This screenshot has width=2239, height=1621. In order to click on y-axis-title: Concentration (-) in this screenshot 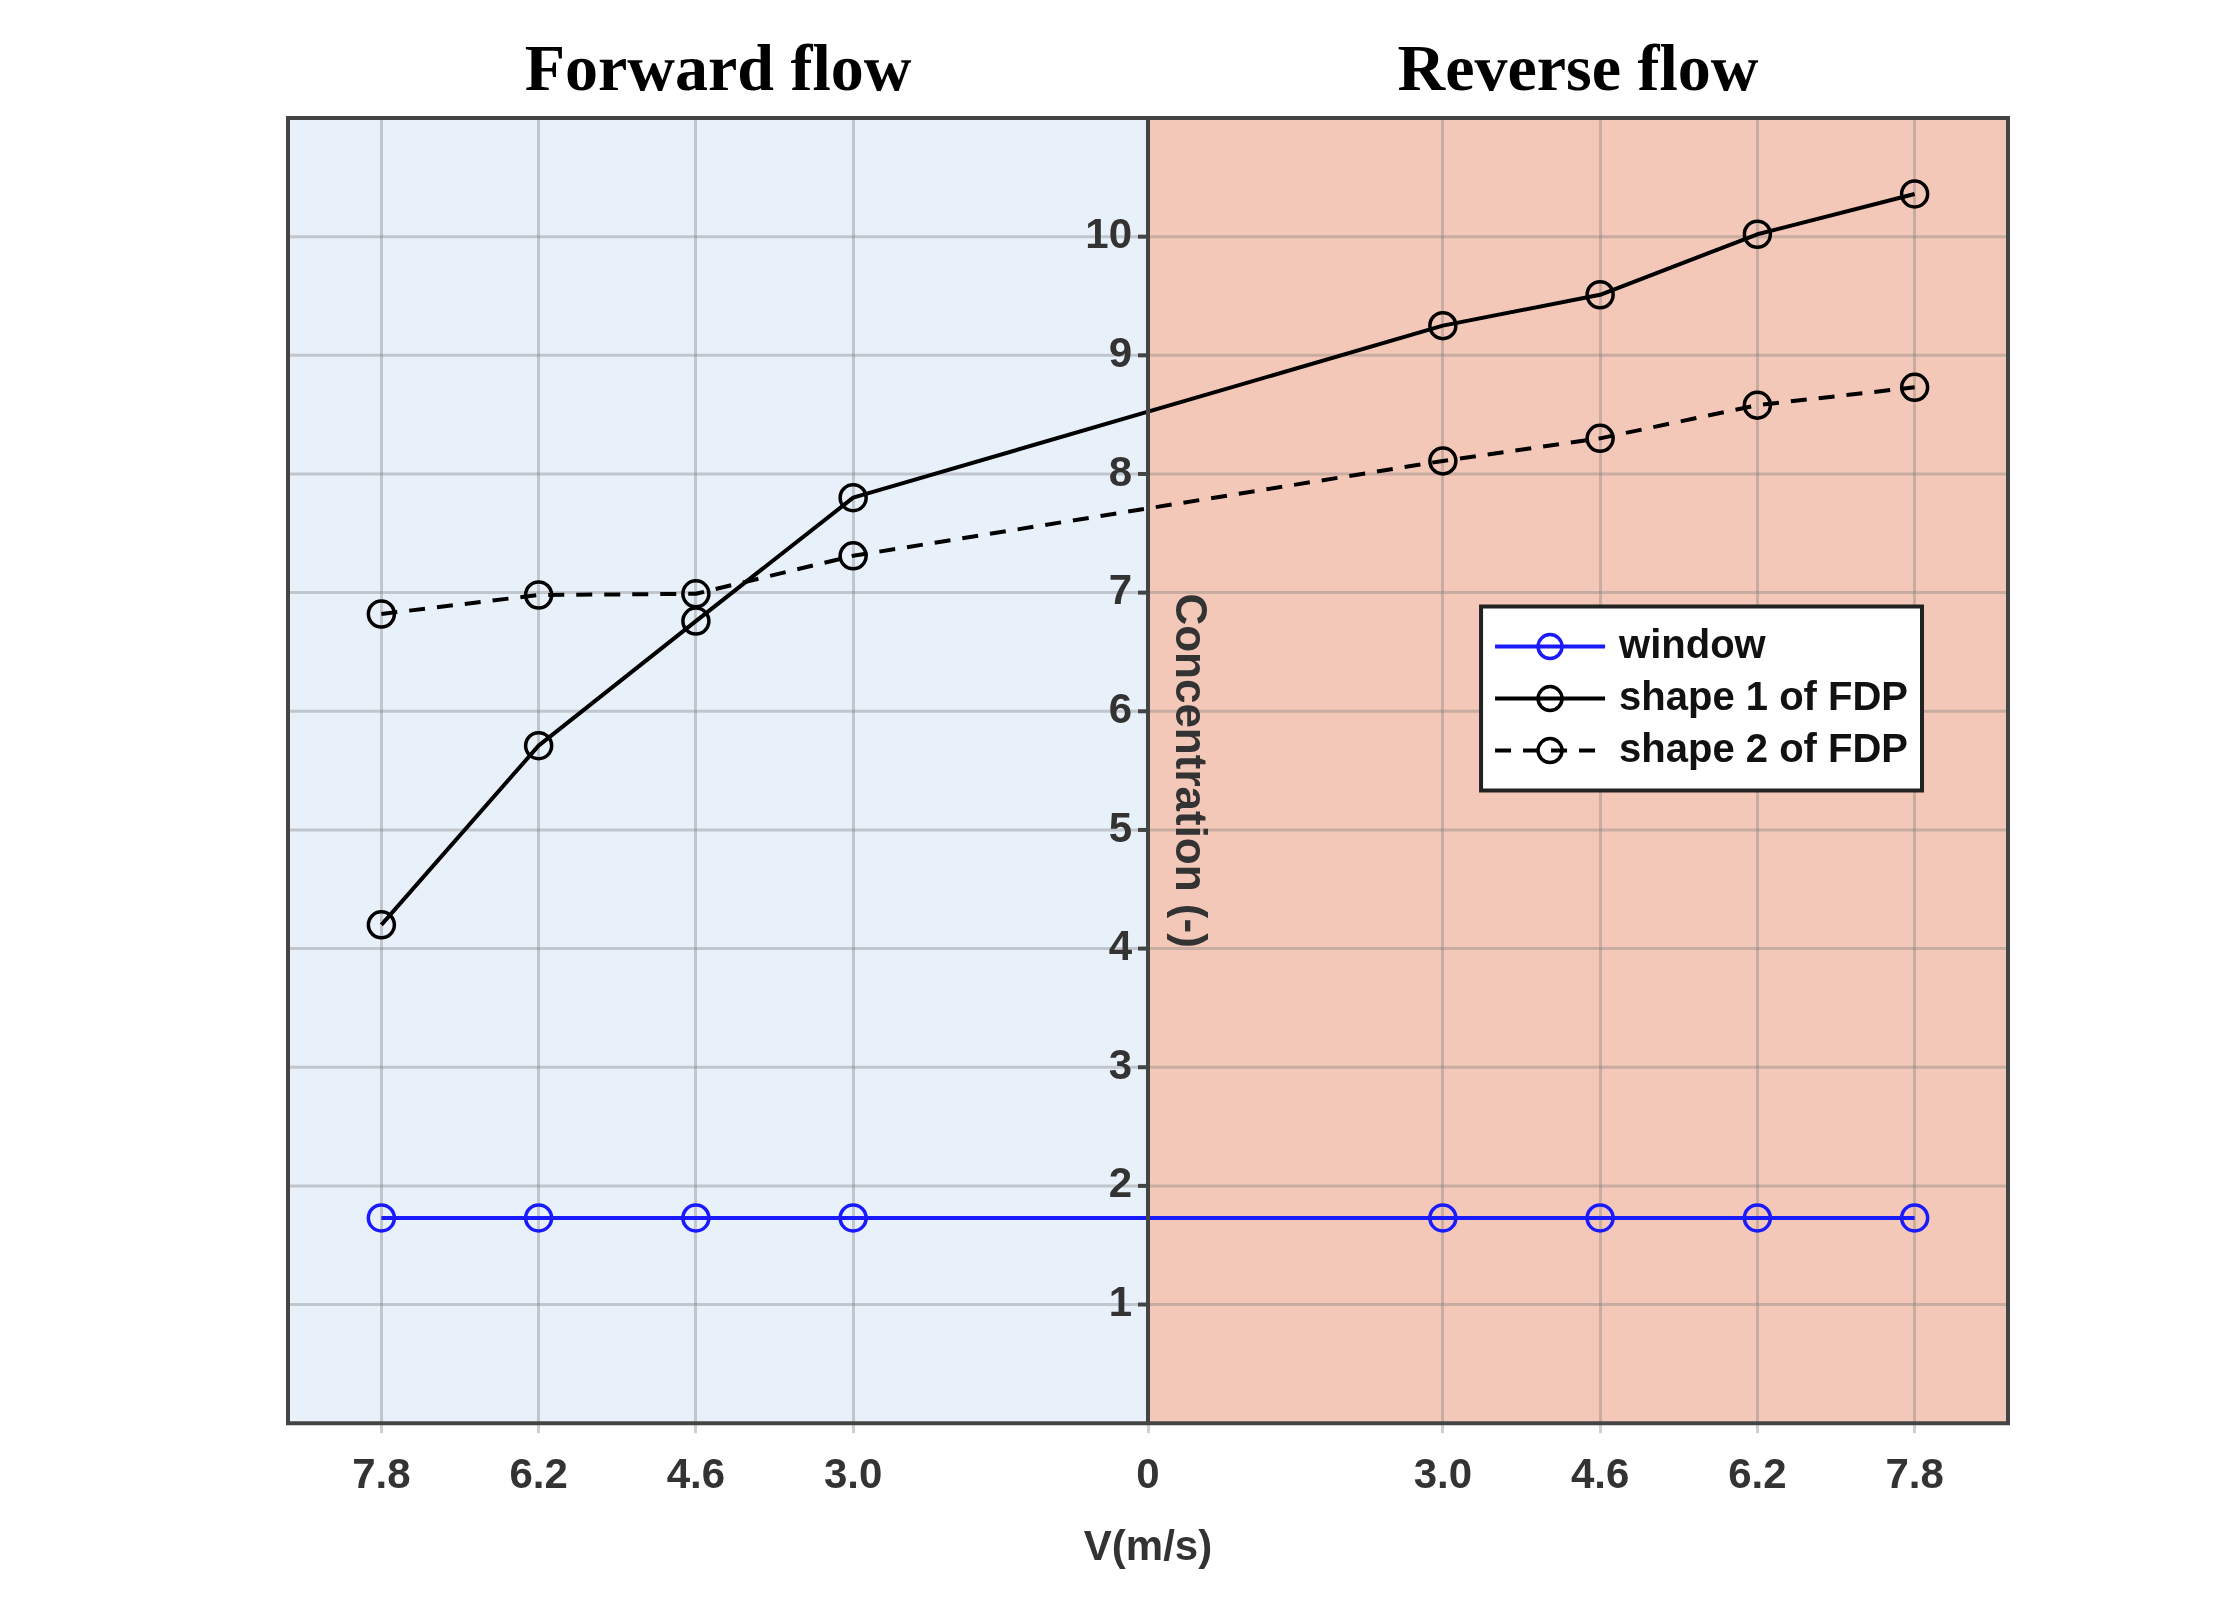, I will do `click(1191, 770)`.